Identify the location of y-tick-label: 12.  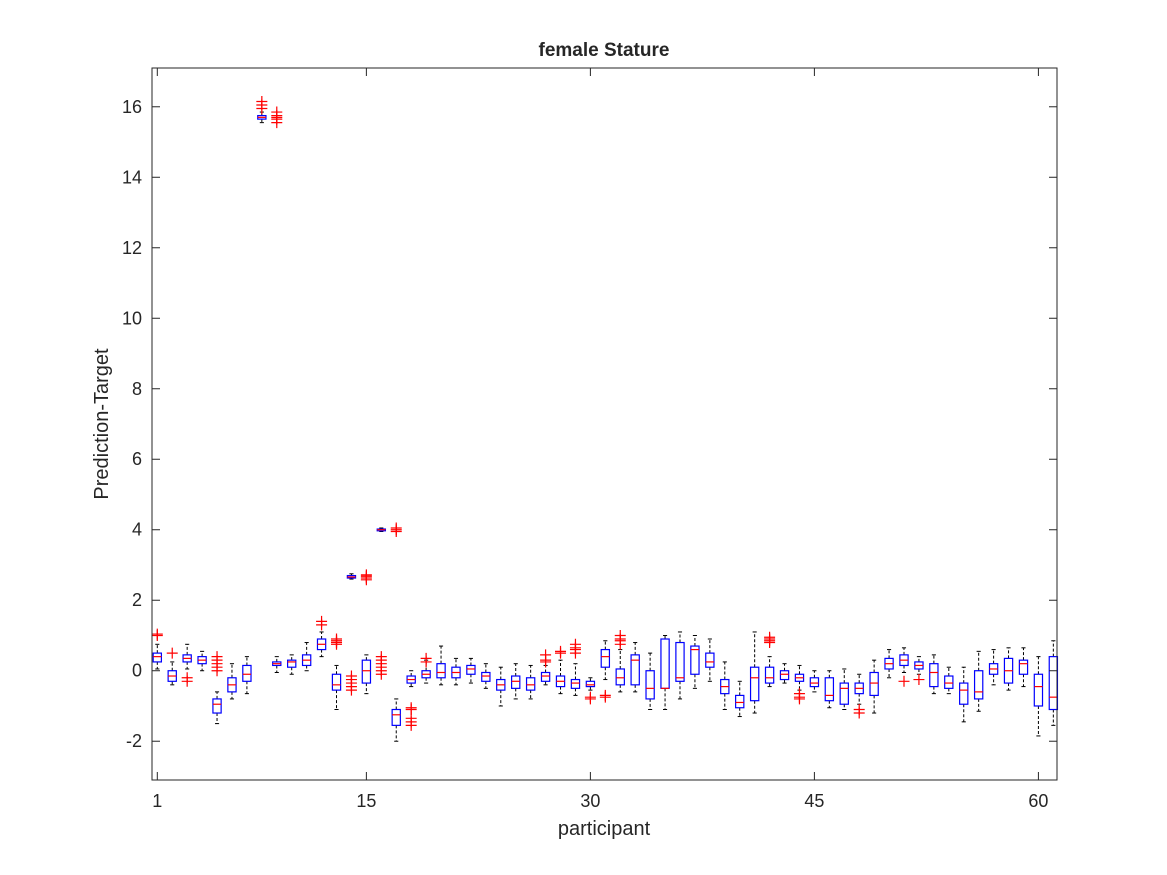
(132, 248).